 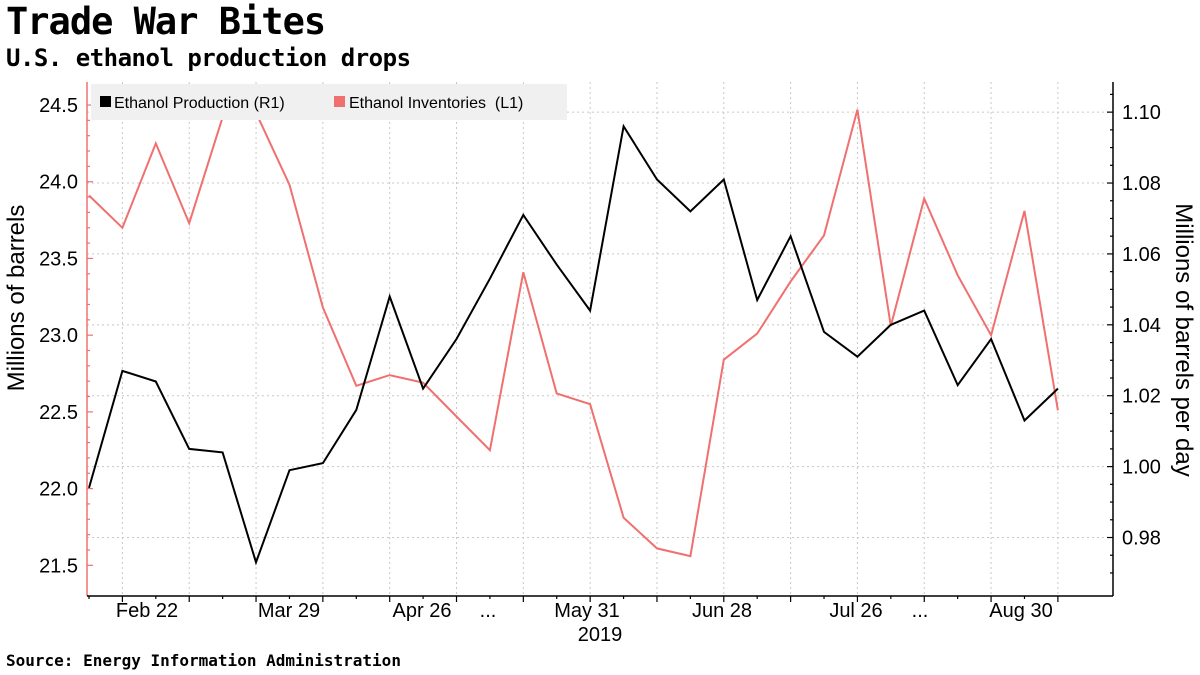 I want to click on left-tick-label-0: 21.5, so click(x=58, y=566).